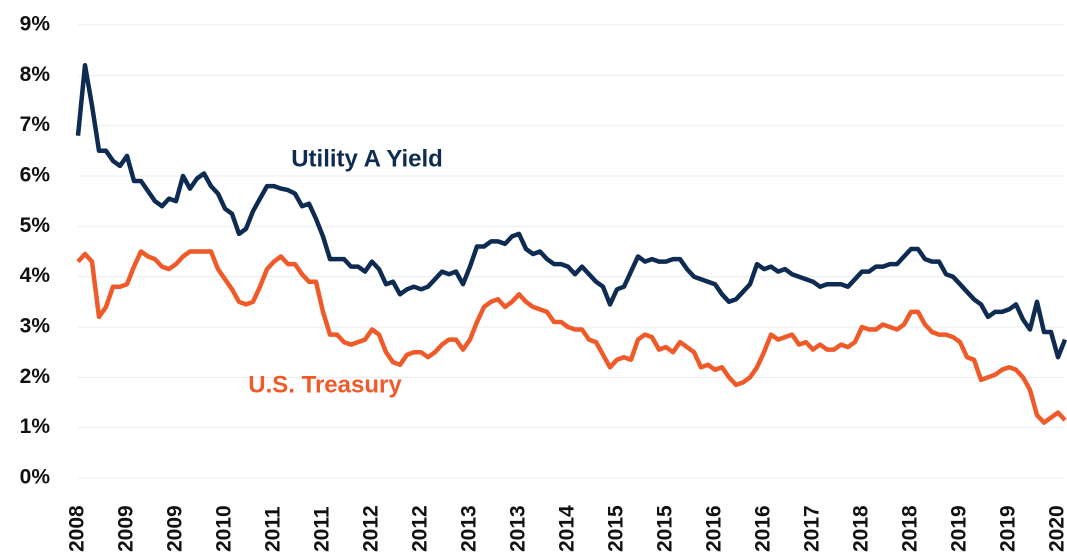  I want to click on series-label: U.S. Treasury, so click(325, 384).